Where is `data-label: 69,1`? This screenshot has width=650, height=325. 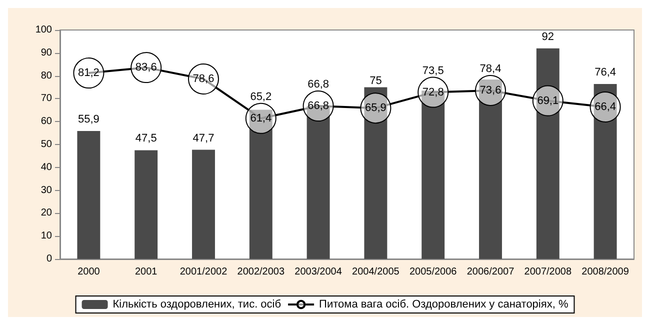 data-label: 69,1 is located at coordinates (548, 100).